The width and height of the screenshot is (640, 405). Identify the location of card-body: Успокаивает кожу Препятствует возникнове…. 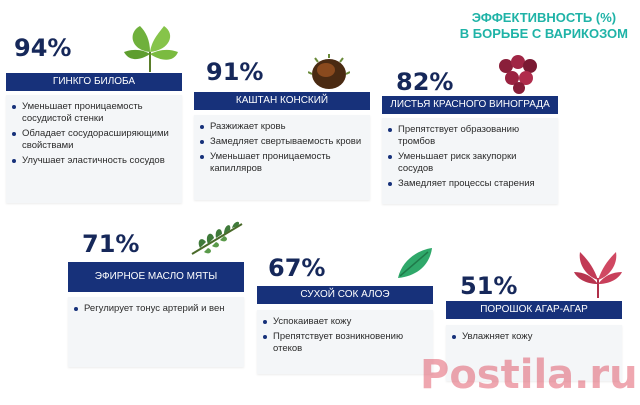
(345, 342).